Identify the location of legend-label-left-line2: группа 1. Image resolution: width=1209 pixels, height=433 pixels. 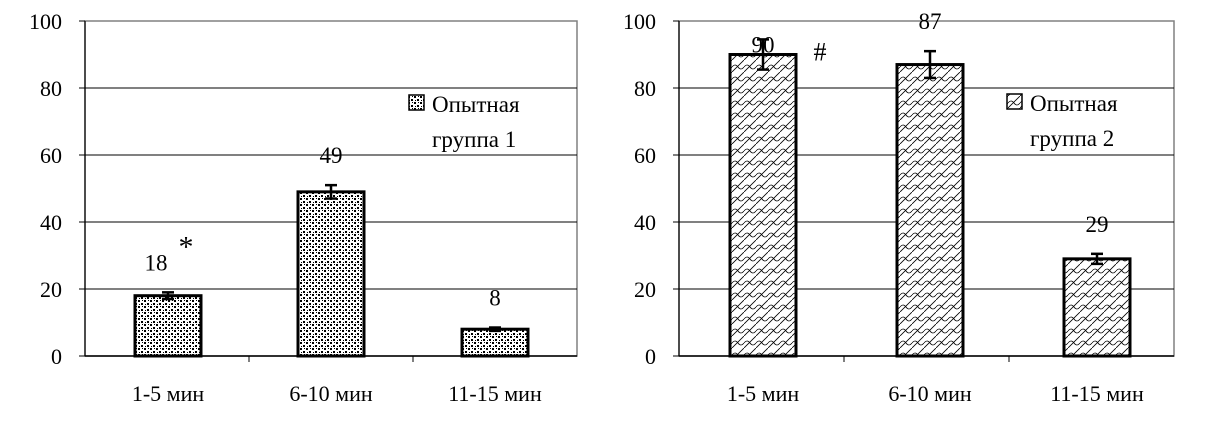
(474, 139).